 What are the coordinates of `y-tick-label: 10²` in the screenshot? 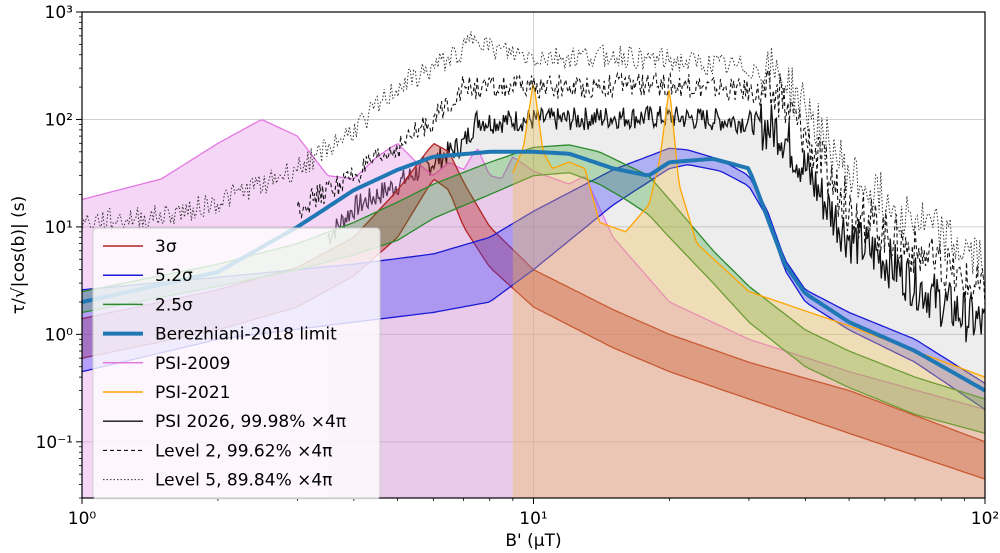 It's located at (59, 120).